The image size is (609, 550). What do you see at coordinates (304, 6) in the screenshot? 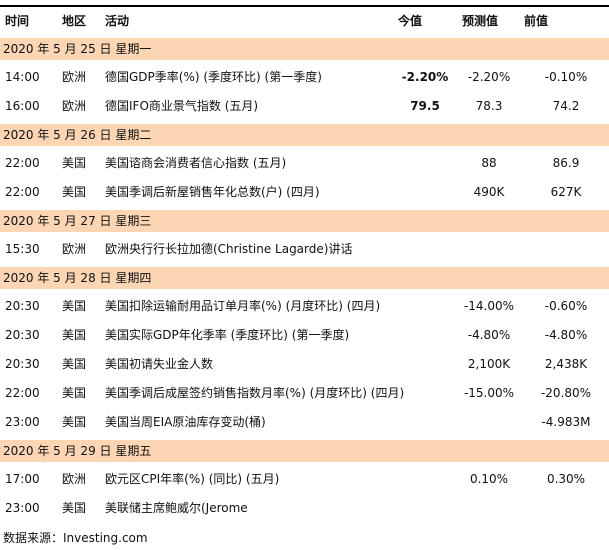
I see `table-top-border` at bounding box center [304, 6].